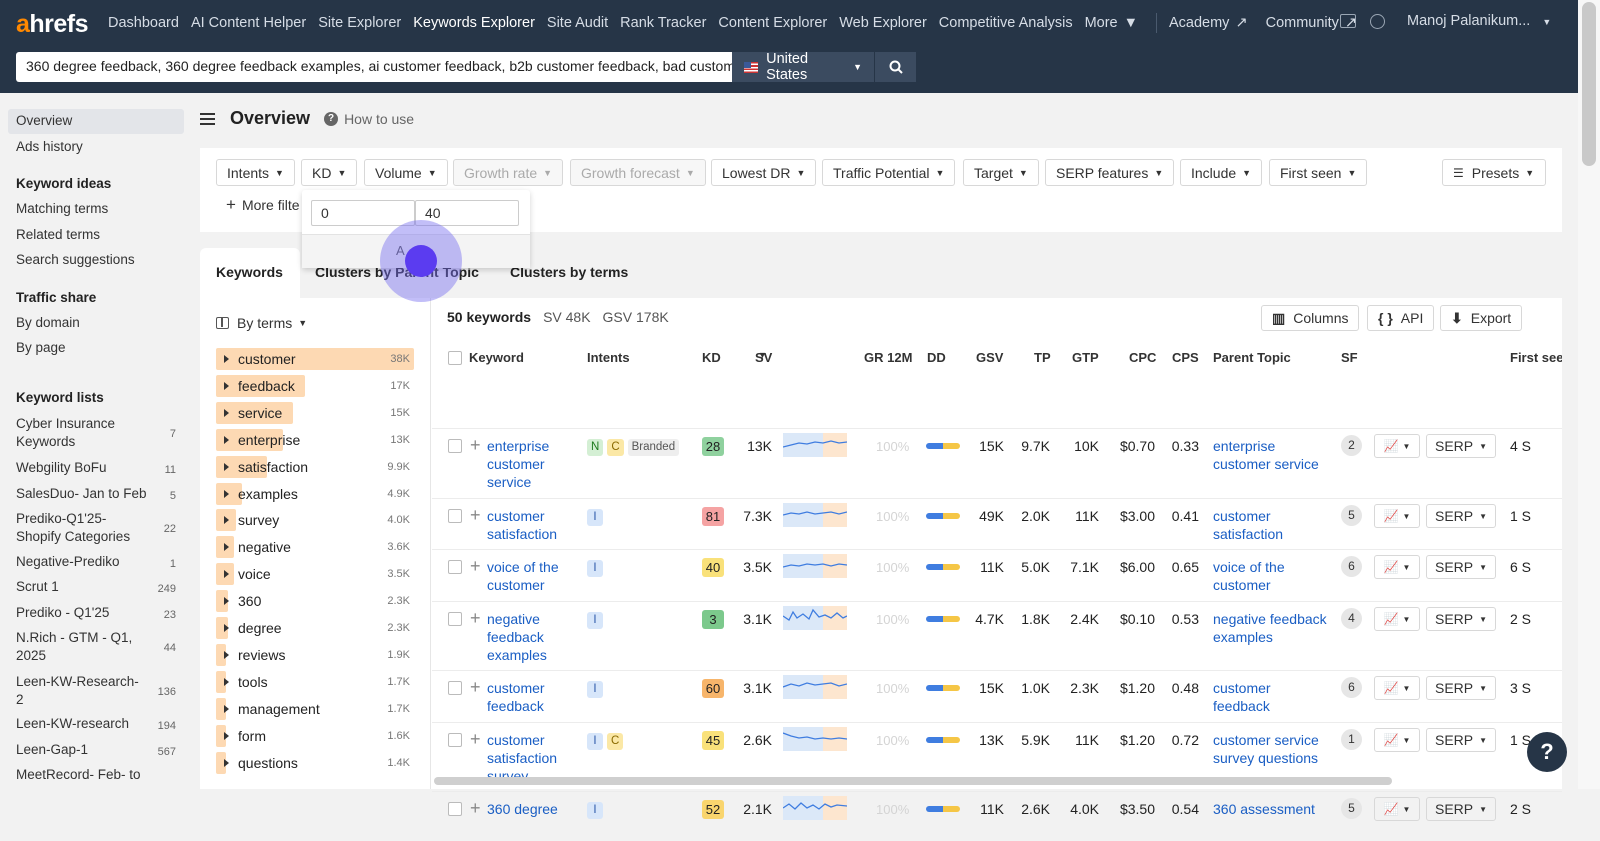  What do you see at coordinates (711, 357) in the screenshot?
I see `col-kd: KD` at bounding box center [711, 357].